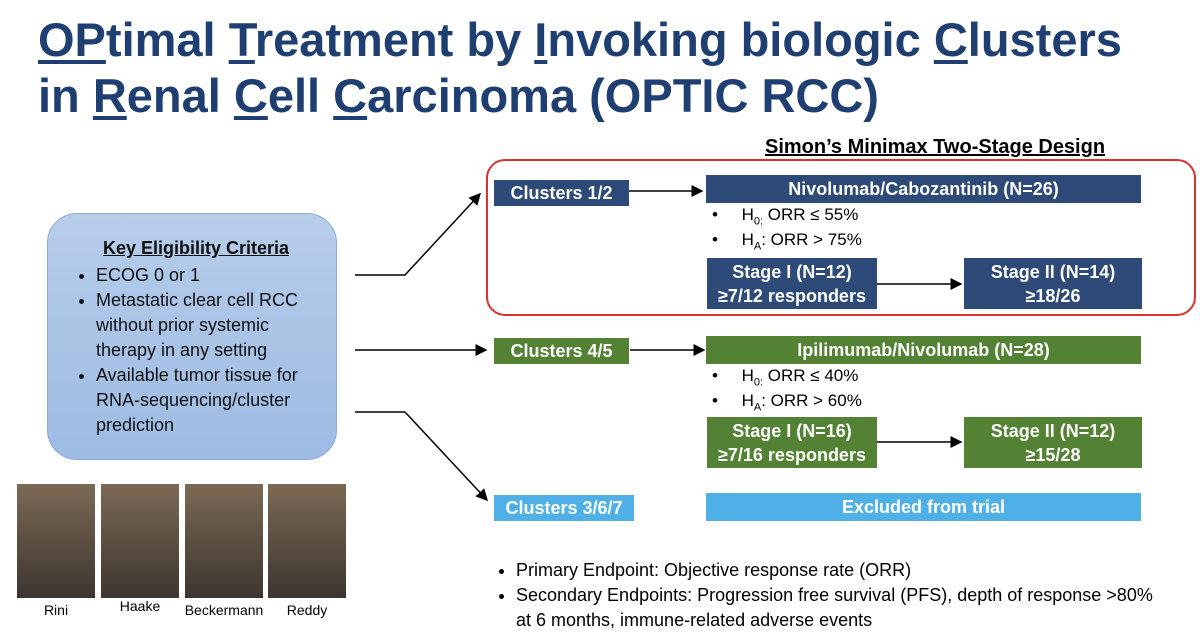  What do you see at coordinates (811, 400) in the screenshot?
I see `hyp-text: : ORR > 60%` at bounding box center [811, 400].